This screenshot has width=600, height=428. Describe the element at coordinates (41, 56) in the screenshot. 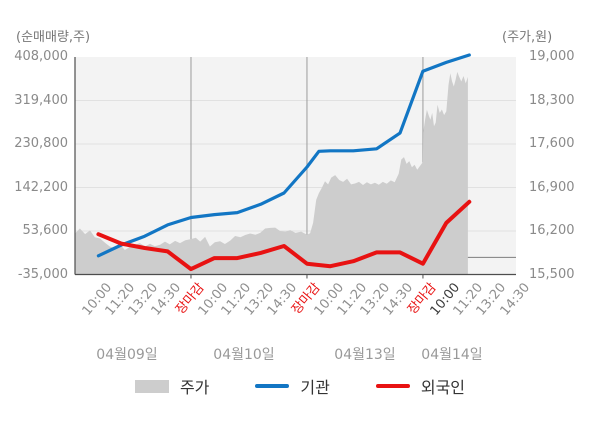

I see `left-axis-tick-value: 408,000` at that location.